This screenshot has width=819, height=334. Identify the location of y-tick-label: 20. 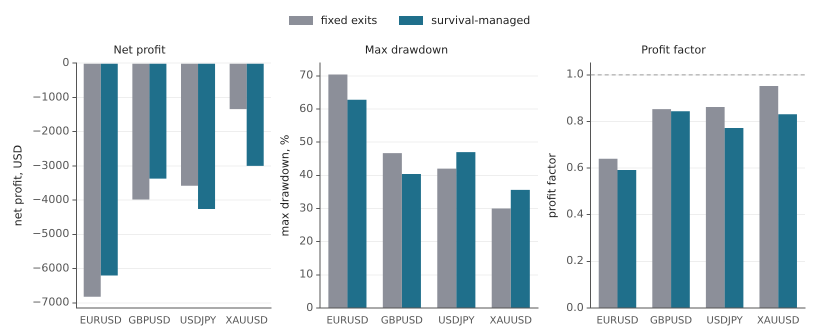
(306, 241).